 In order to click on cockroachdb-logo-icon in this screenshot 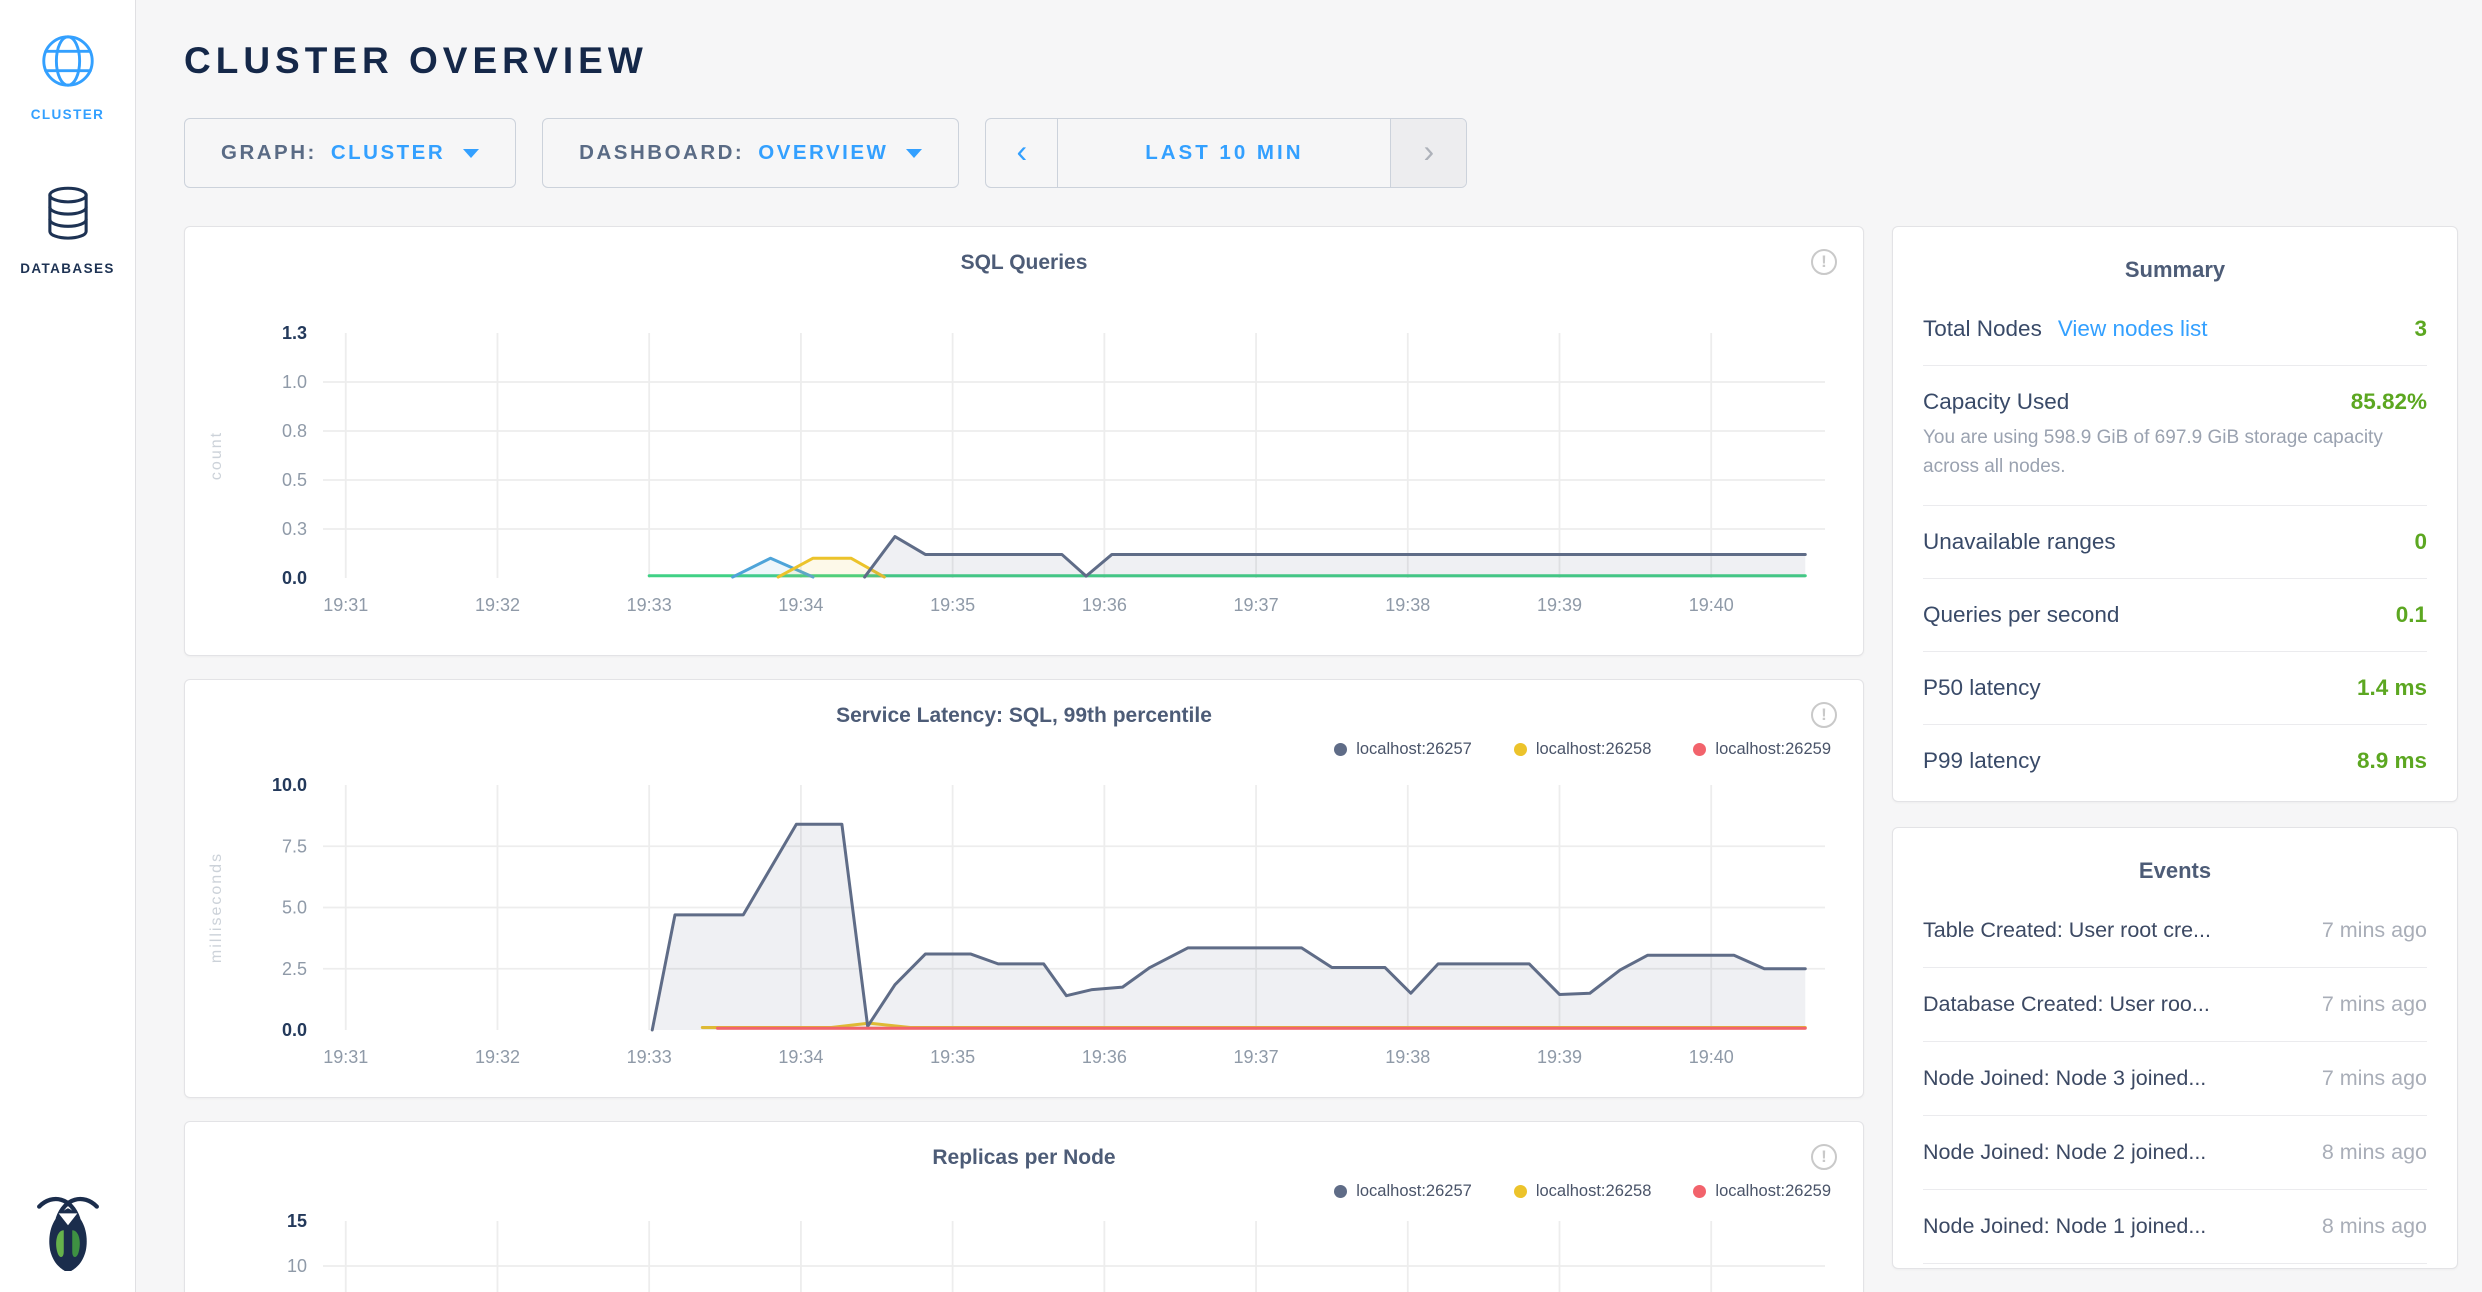, I will do `click(68, 1234)`.